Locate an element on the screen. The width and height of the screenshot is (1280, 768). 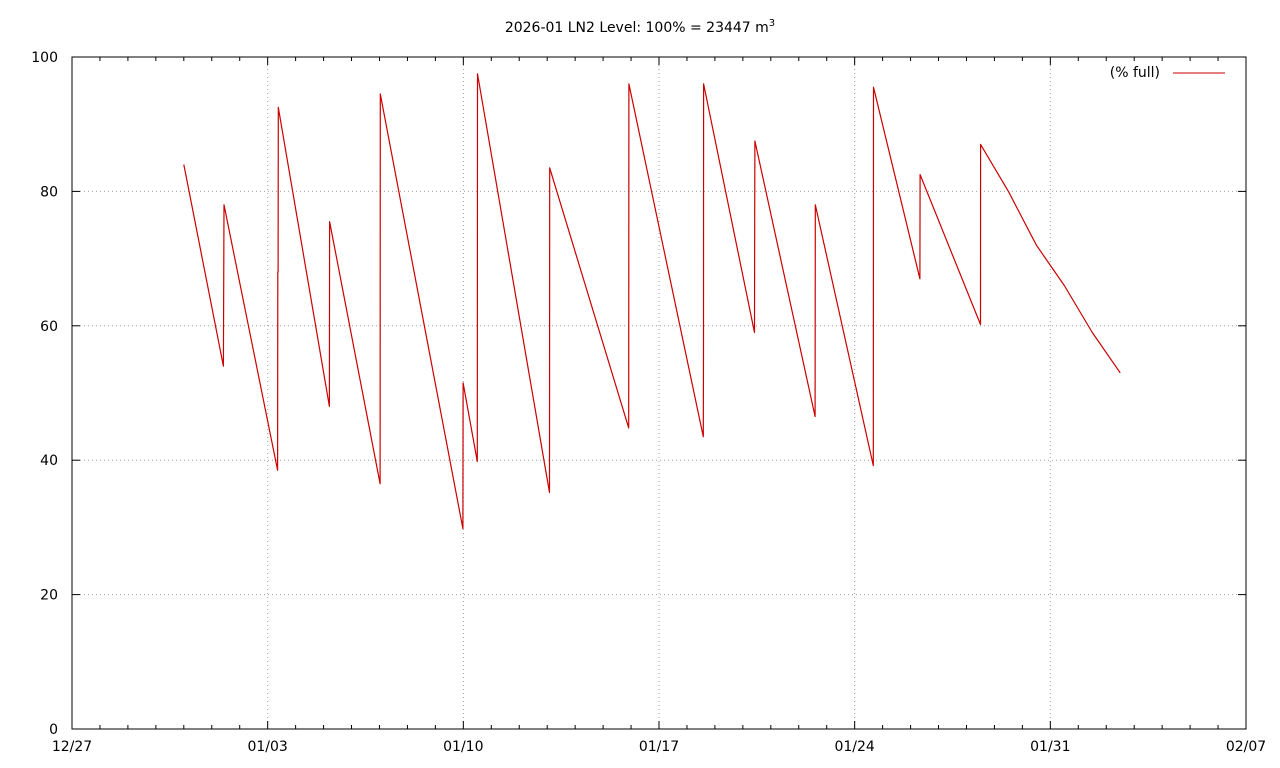
chart-title-superscript: 3 is located at coordinates (772, 23).